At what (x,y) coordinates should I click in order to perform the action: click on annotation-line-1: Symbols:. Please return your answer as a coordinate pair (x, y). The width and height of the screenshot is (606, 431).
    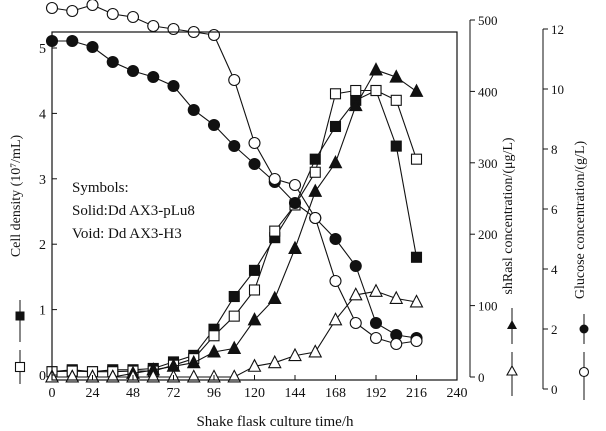
    Looking at the image, I should click on (100, 188).